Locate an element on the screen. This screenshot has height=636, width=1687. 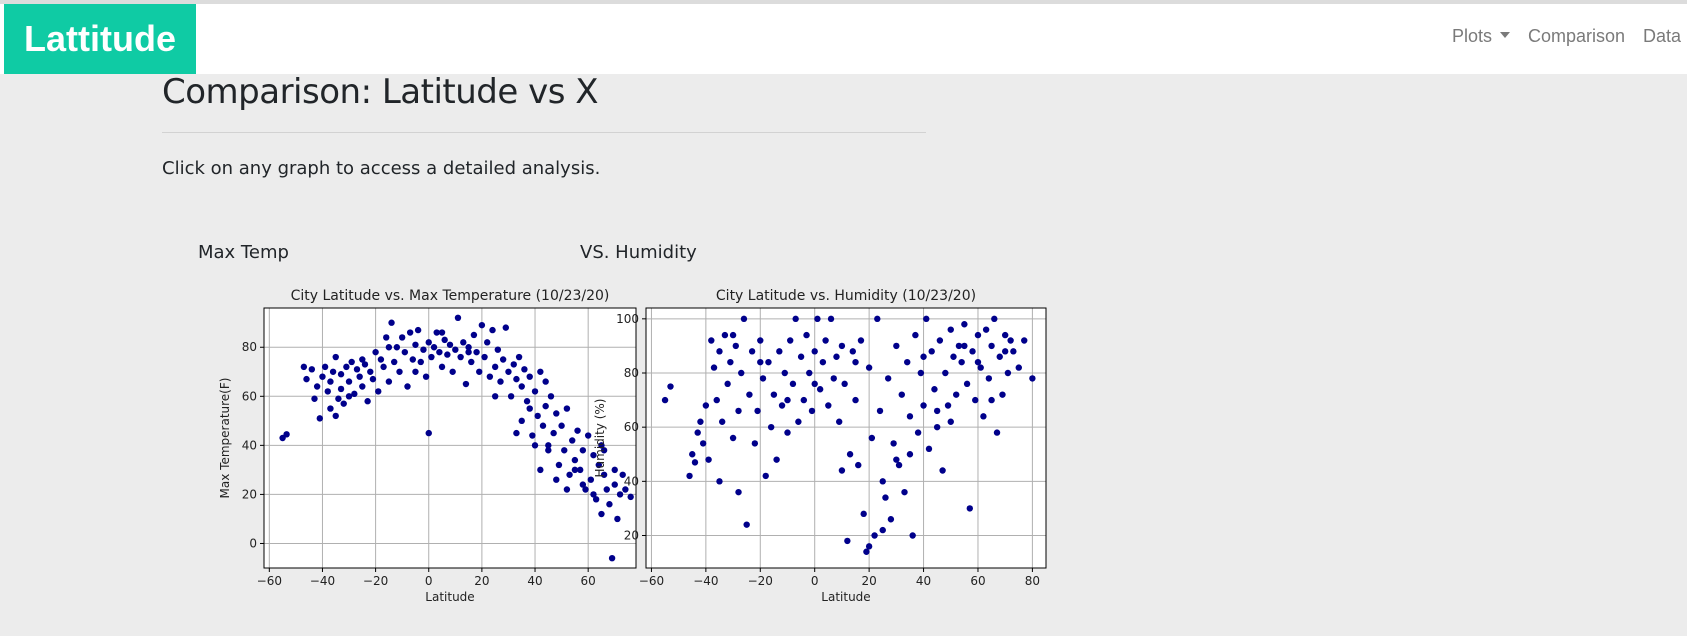
caption-max-temp: Max Temp is located at coordinates (243, 252).